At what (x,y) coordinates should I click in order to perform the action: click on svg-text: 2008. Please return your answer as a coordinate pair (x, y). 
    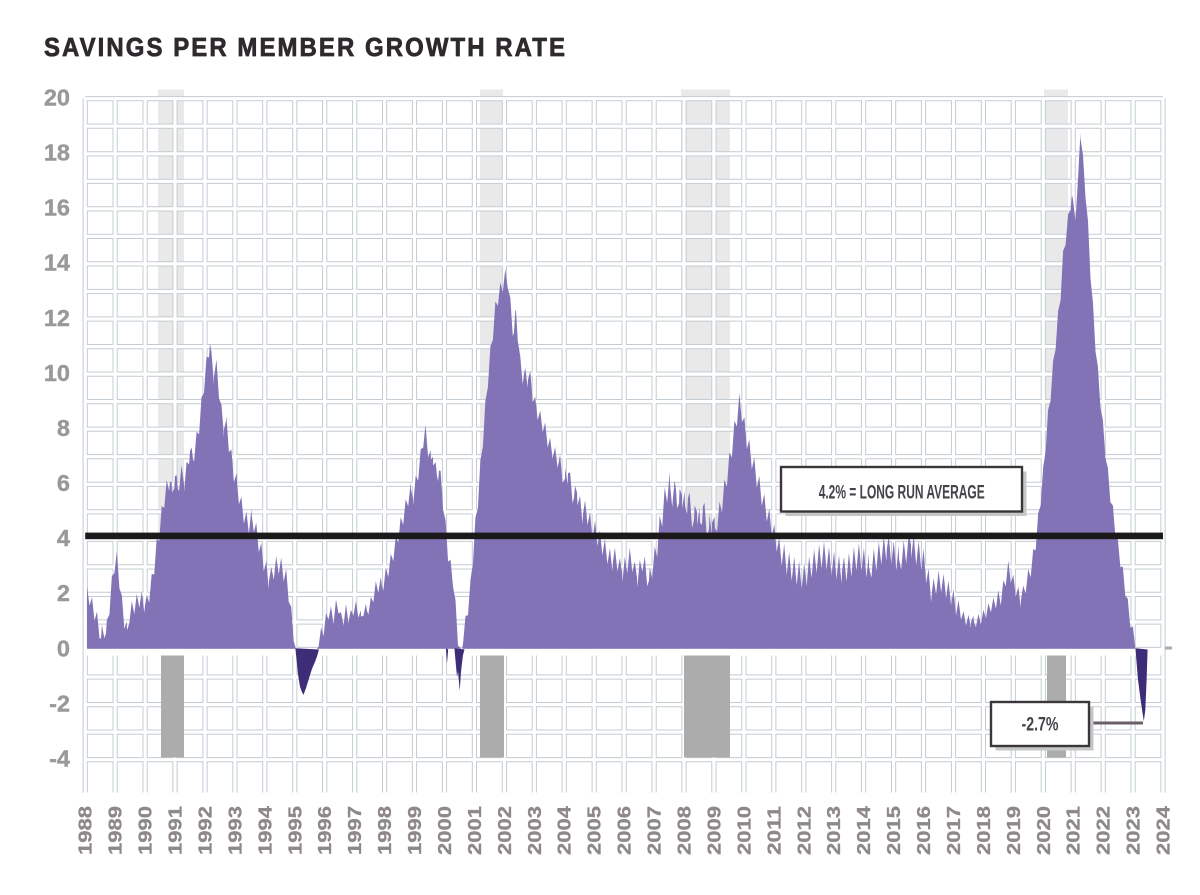
    Looking at the image, I should click on (684, 830).